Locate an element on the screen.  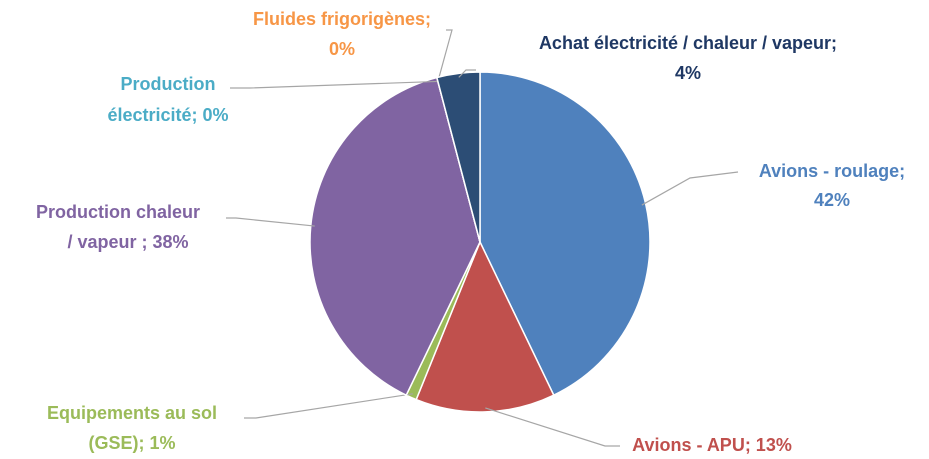
data-label: 4% is located at coordinates (688, 73).